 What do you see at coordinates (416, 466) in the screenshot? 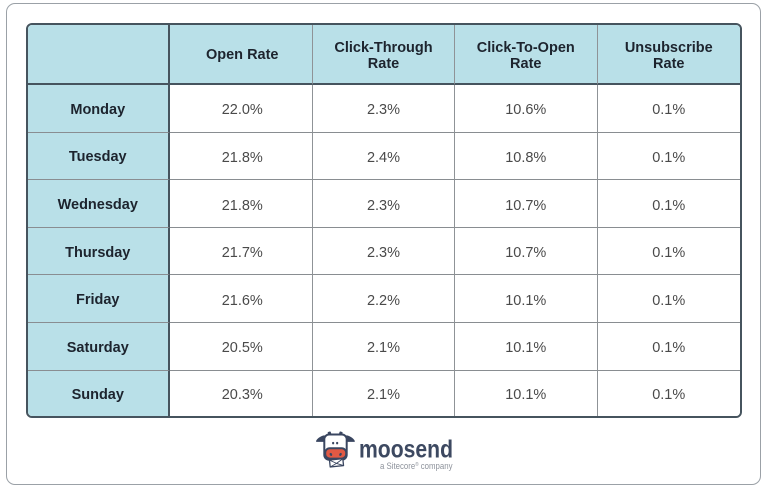
I see `svg-text: a Sitecore® company` at bounding box center [416, 466].